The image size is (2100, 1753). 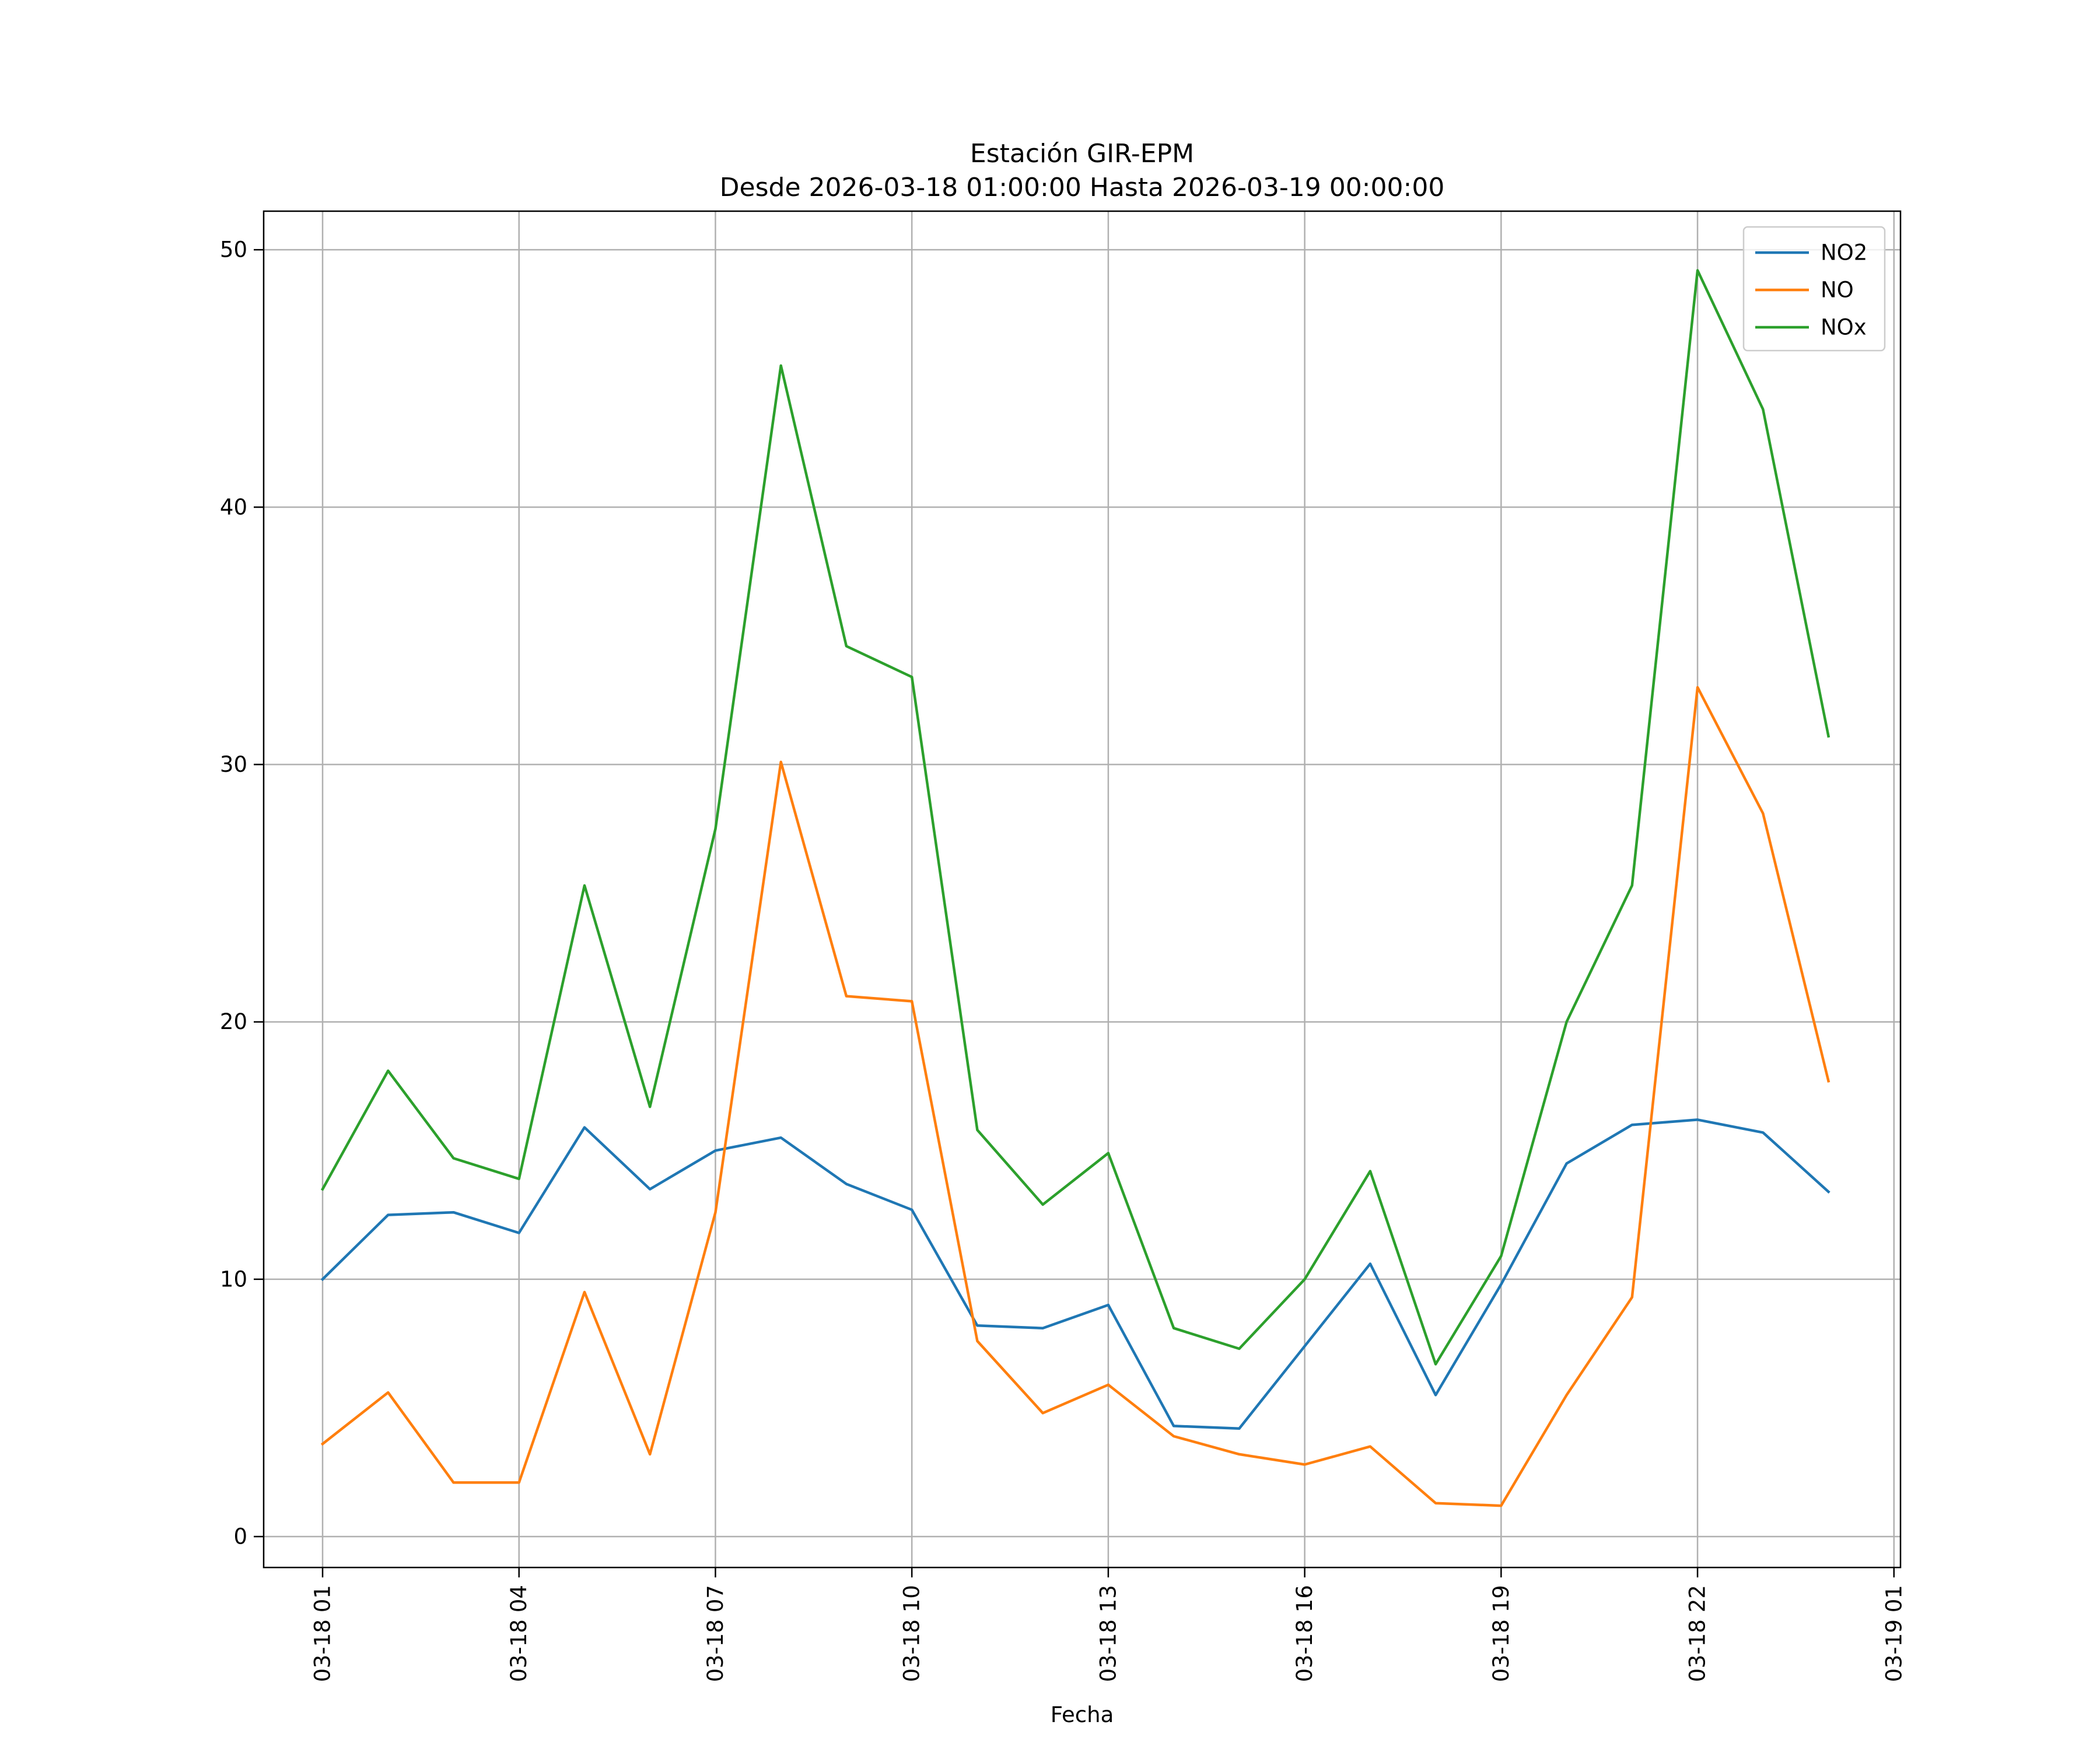 I want to click on legend-label-no2: NO2, so click(x=1844, y=252).